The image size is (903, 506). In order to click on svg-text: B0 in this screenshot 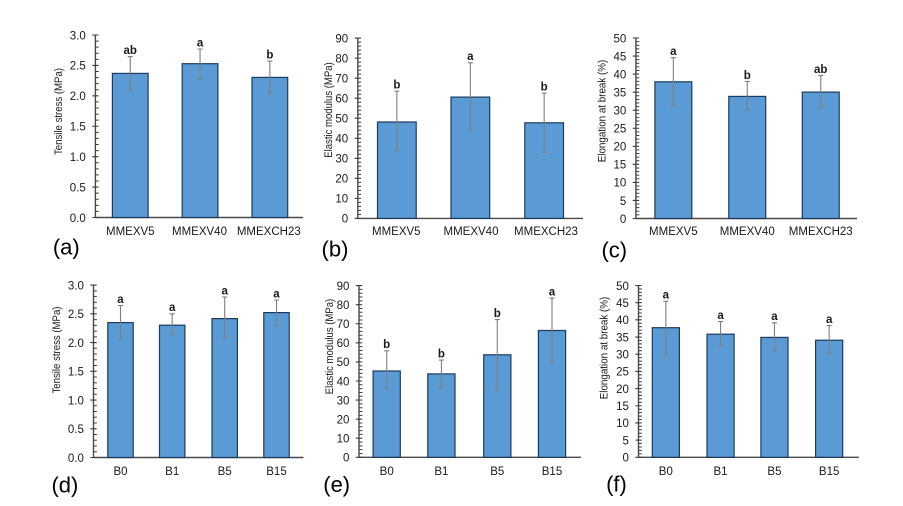, I will do `click(387, 472)`.